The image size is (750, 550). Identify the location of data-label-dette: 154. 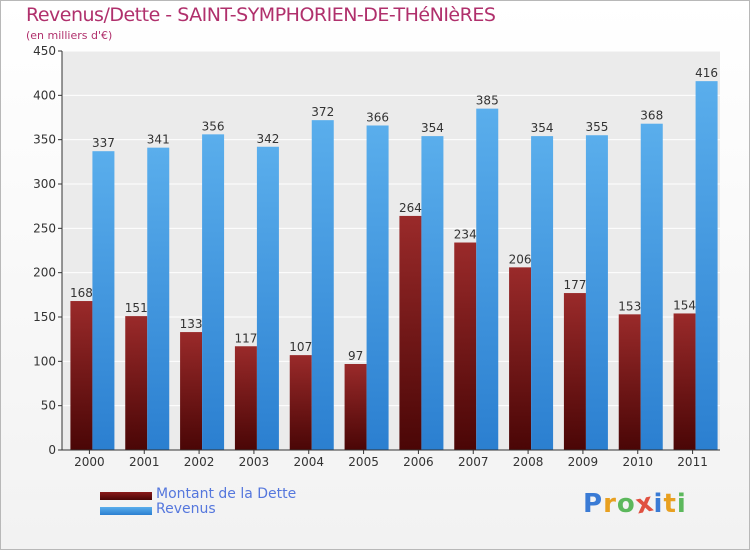
(684, 305).